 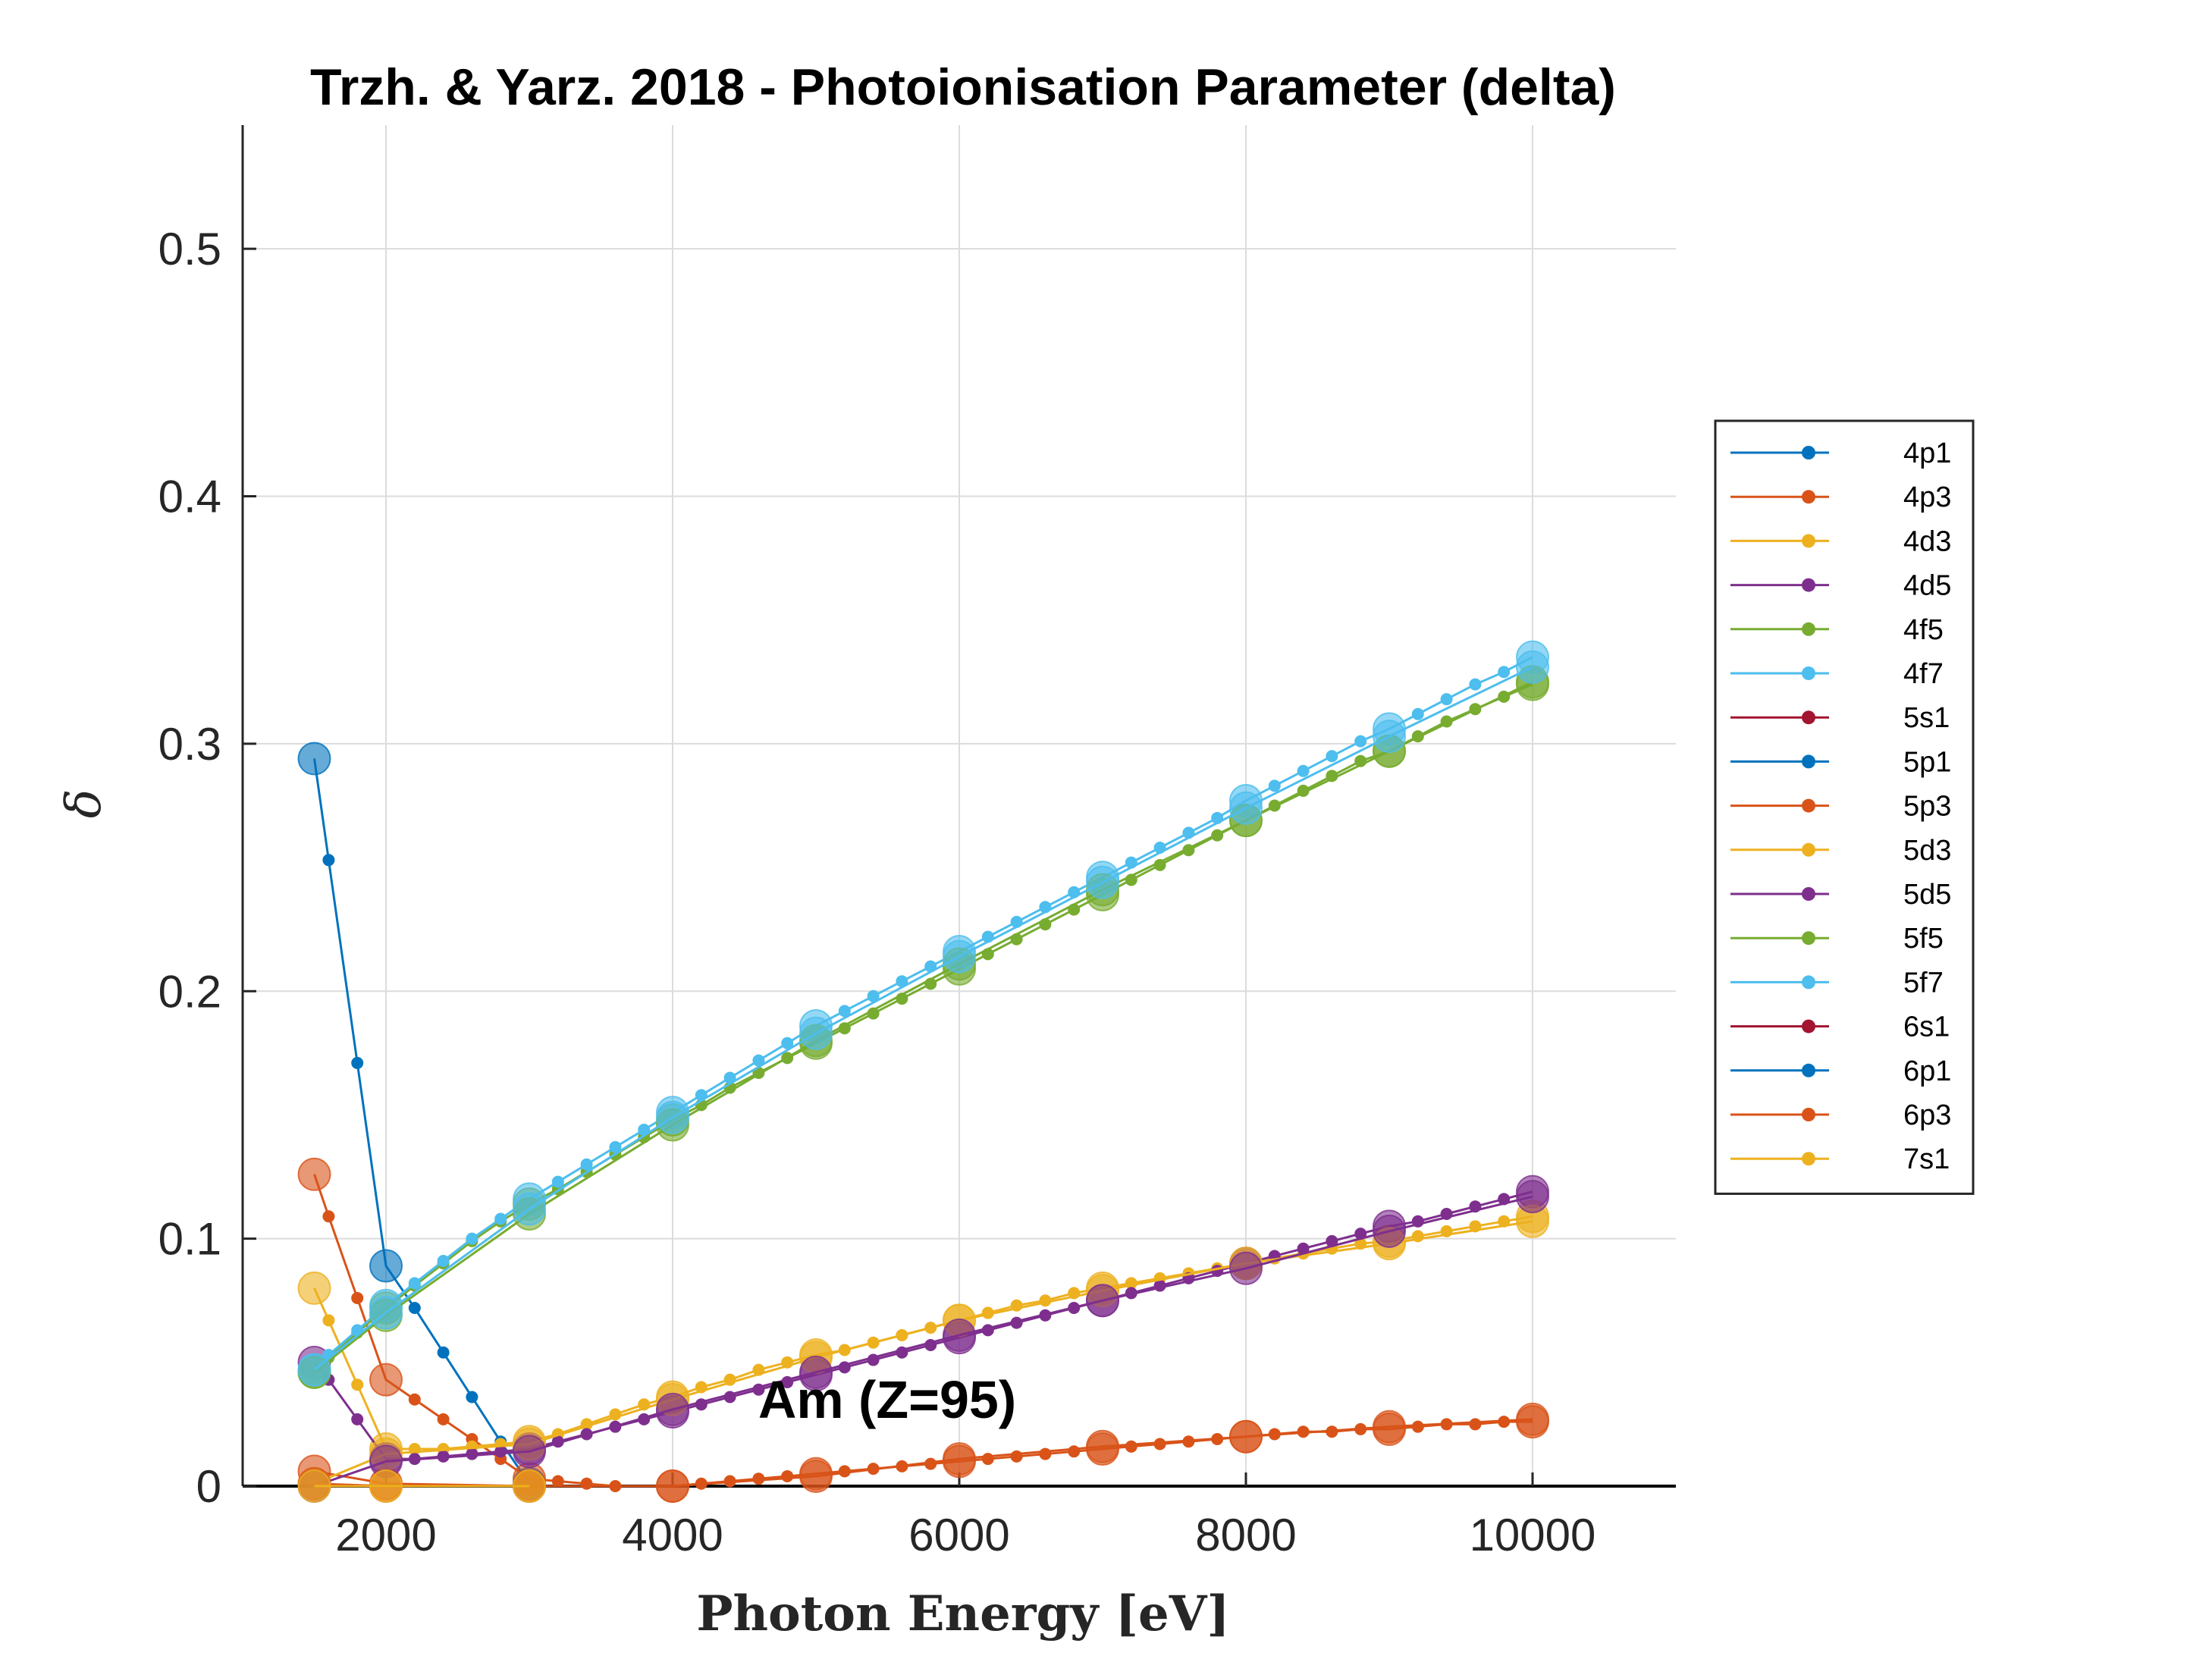 What do you see at coordinates (1924, 630) in the screenshot?
I see `legend-label: 4f5` at bounding box center [1924, 630].